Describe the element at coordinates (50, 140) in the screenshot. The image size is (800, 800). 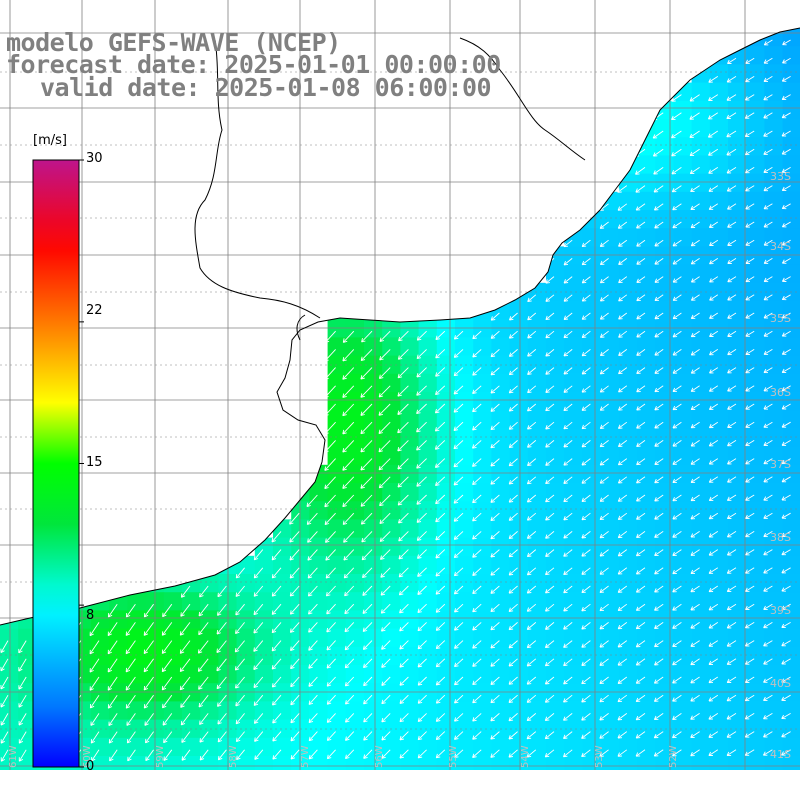
I see `colorbar-unit: [m/s]` at that location.